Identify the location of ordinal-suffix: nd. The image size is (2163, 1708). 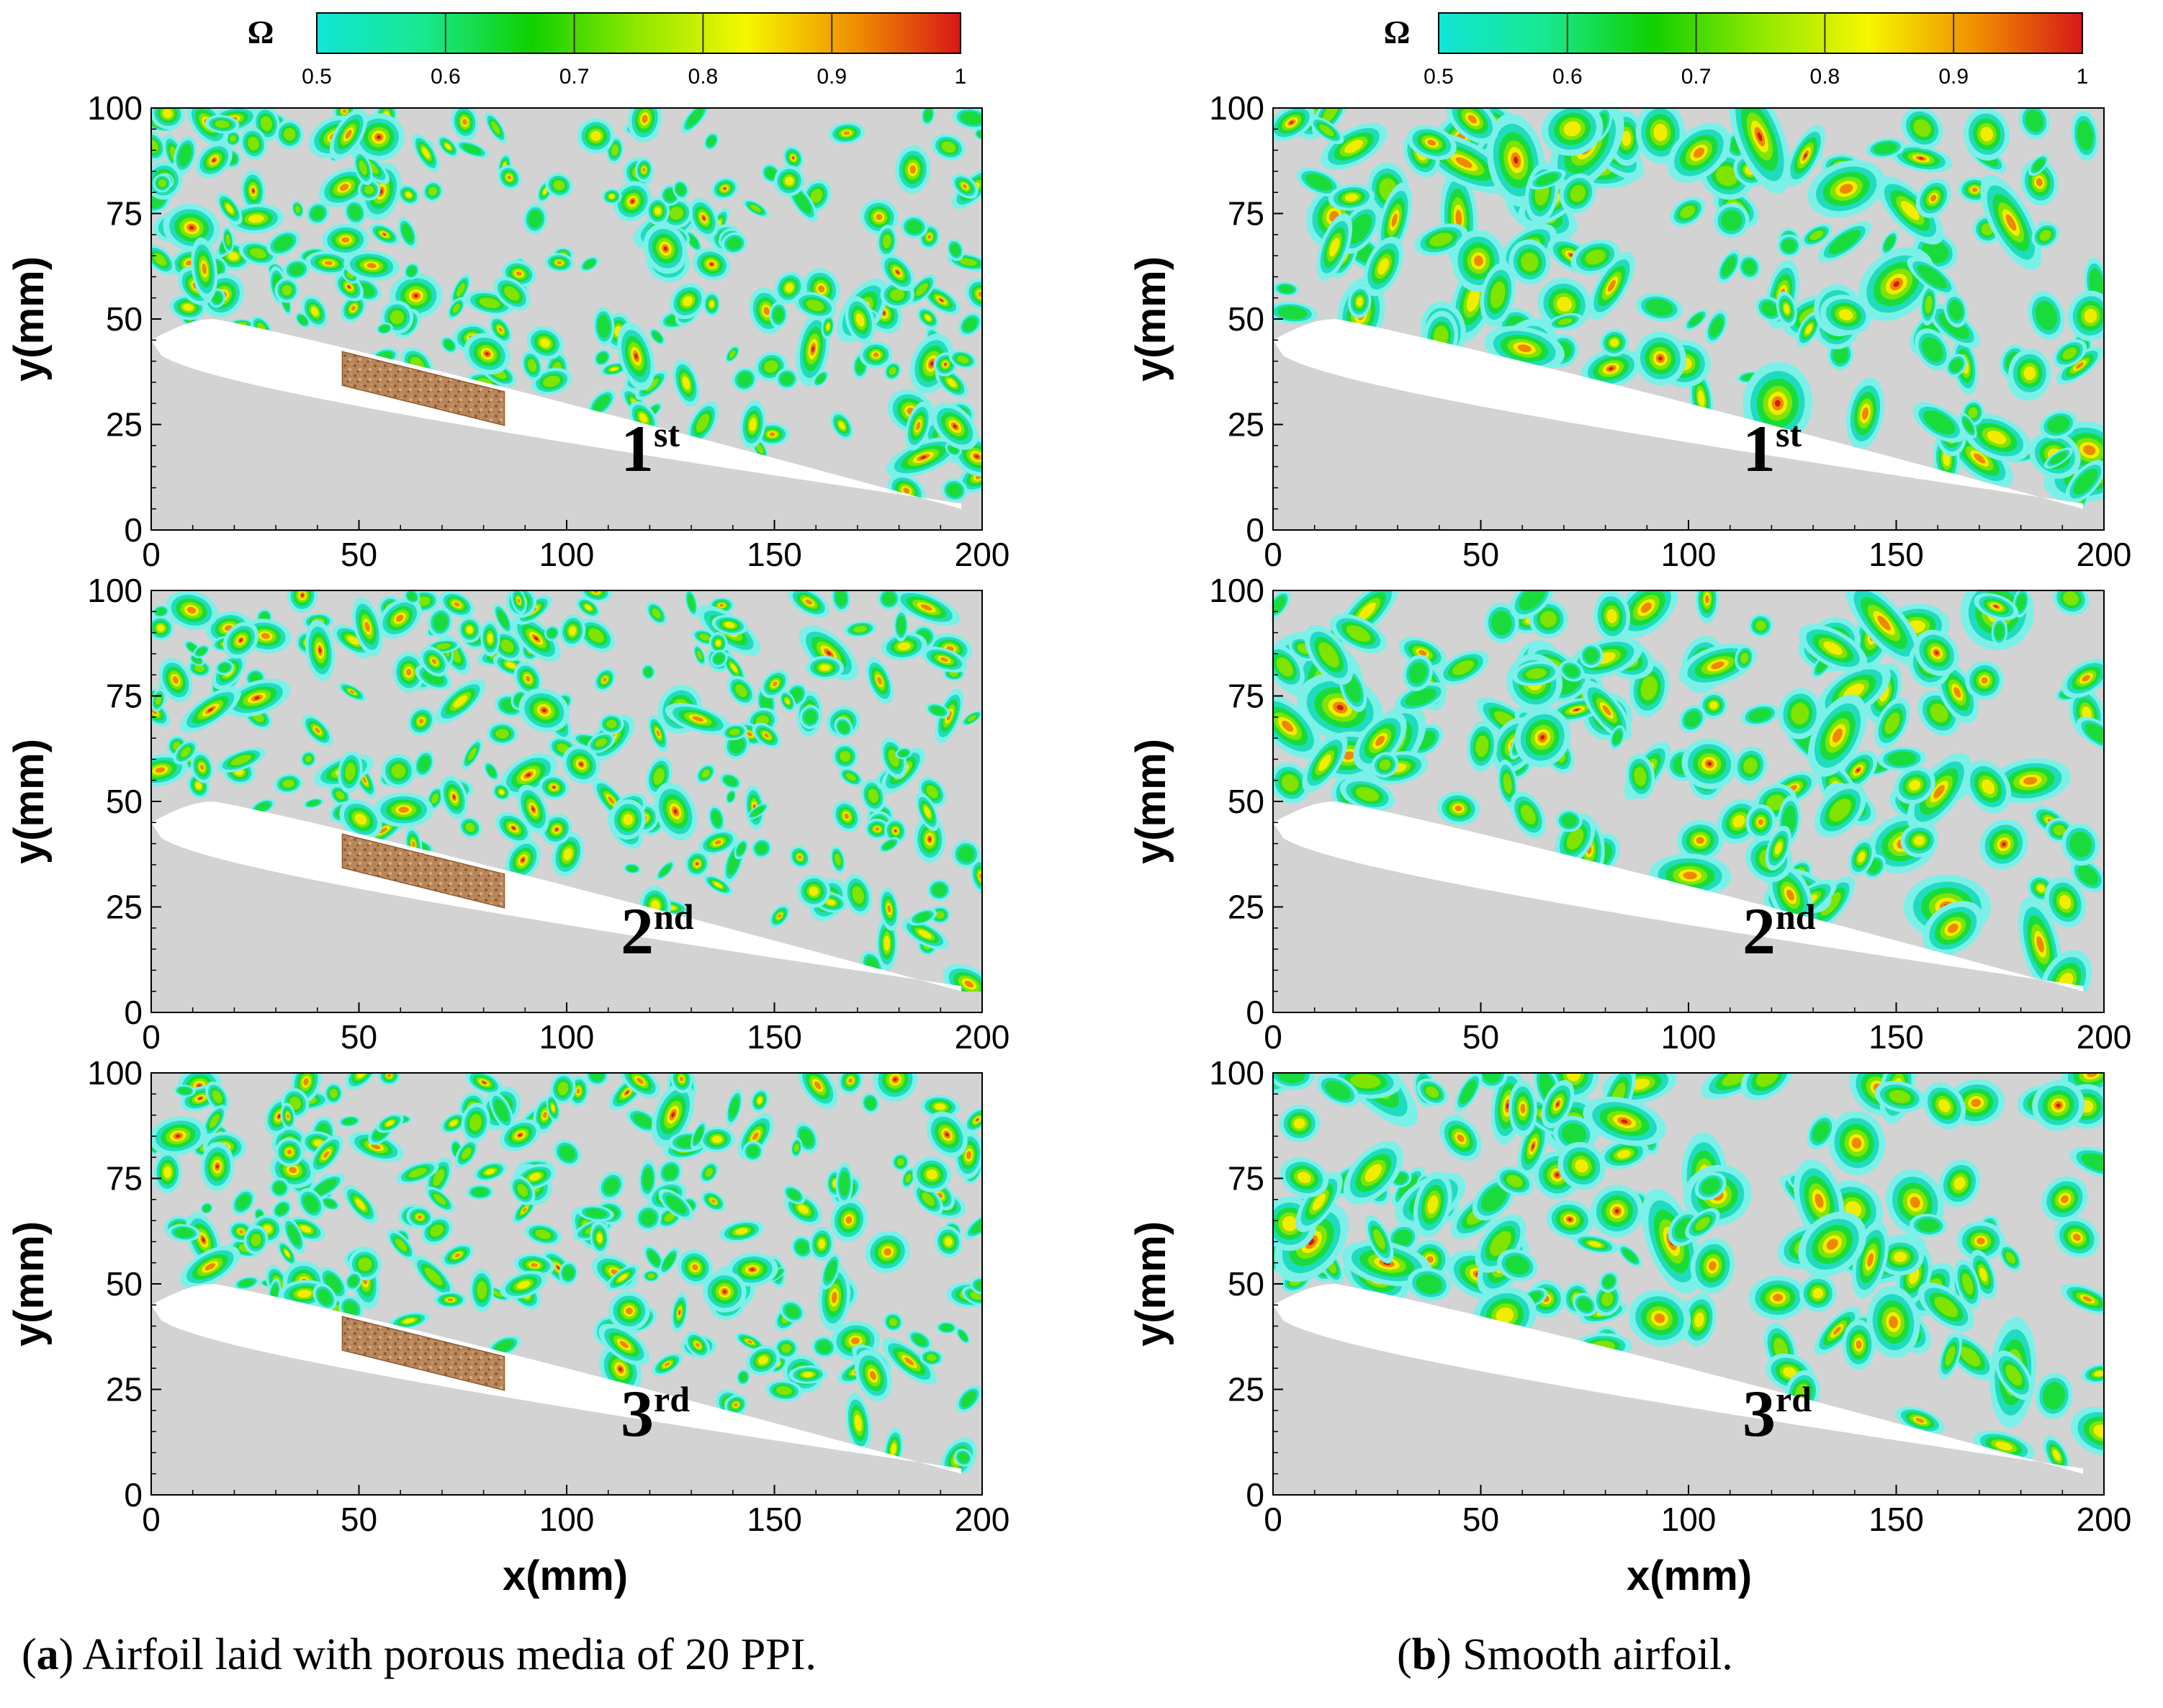
(674, 917).